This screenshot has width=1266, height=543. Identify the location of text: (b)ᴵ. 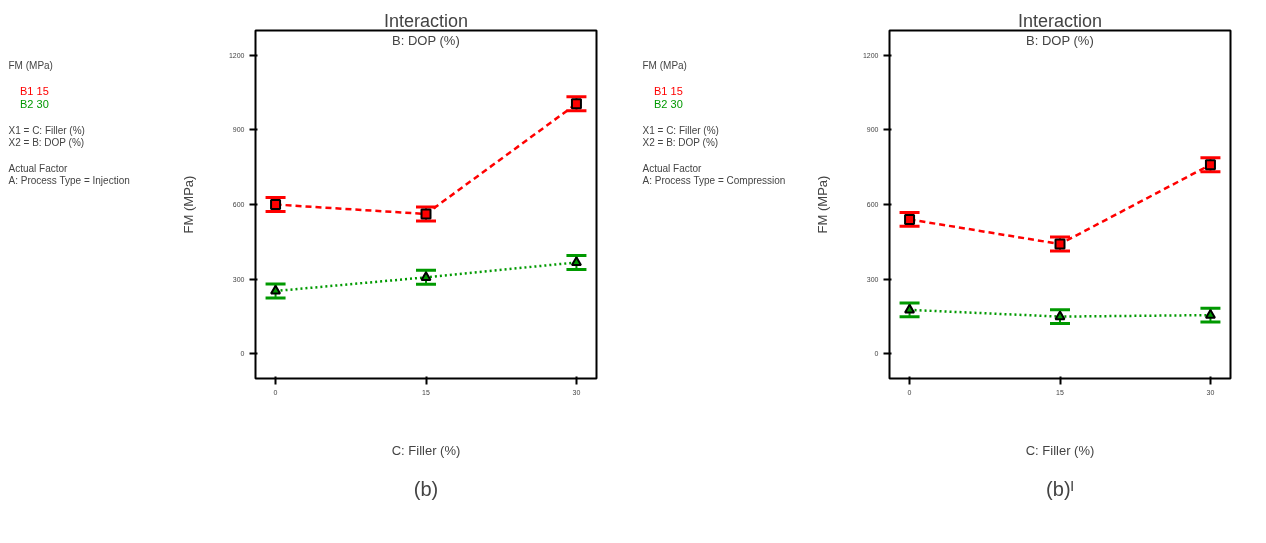
(1060, 488).